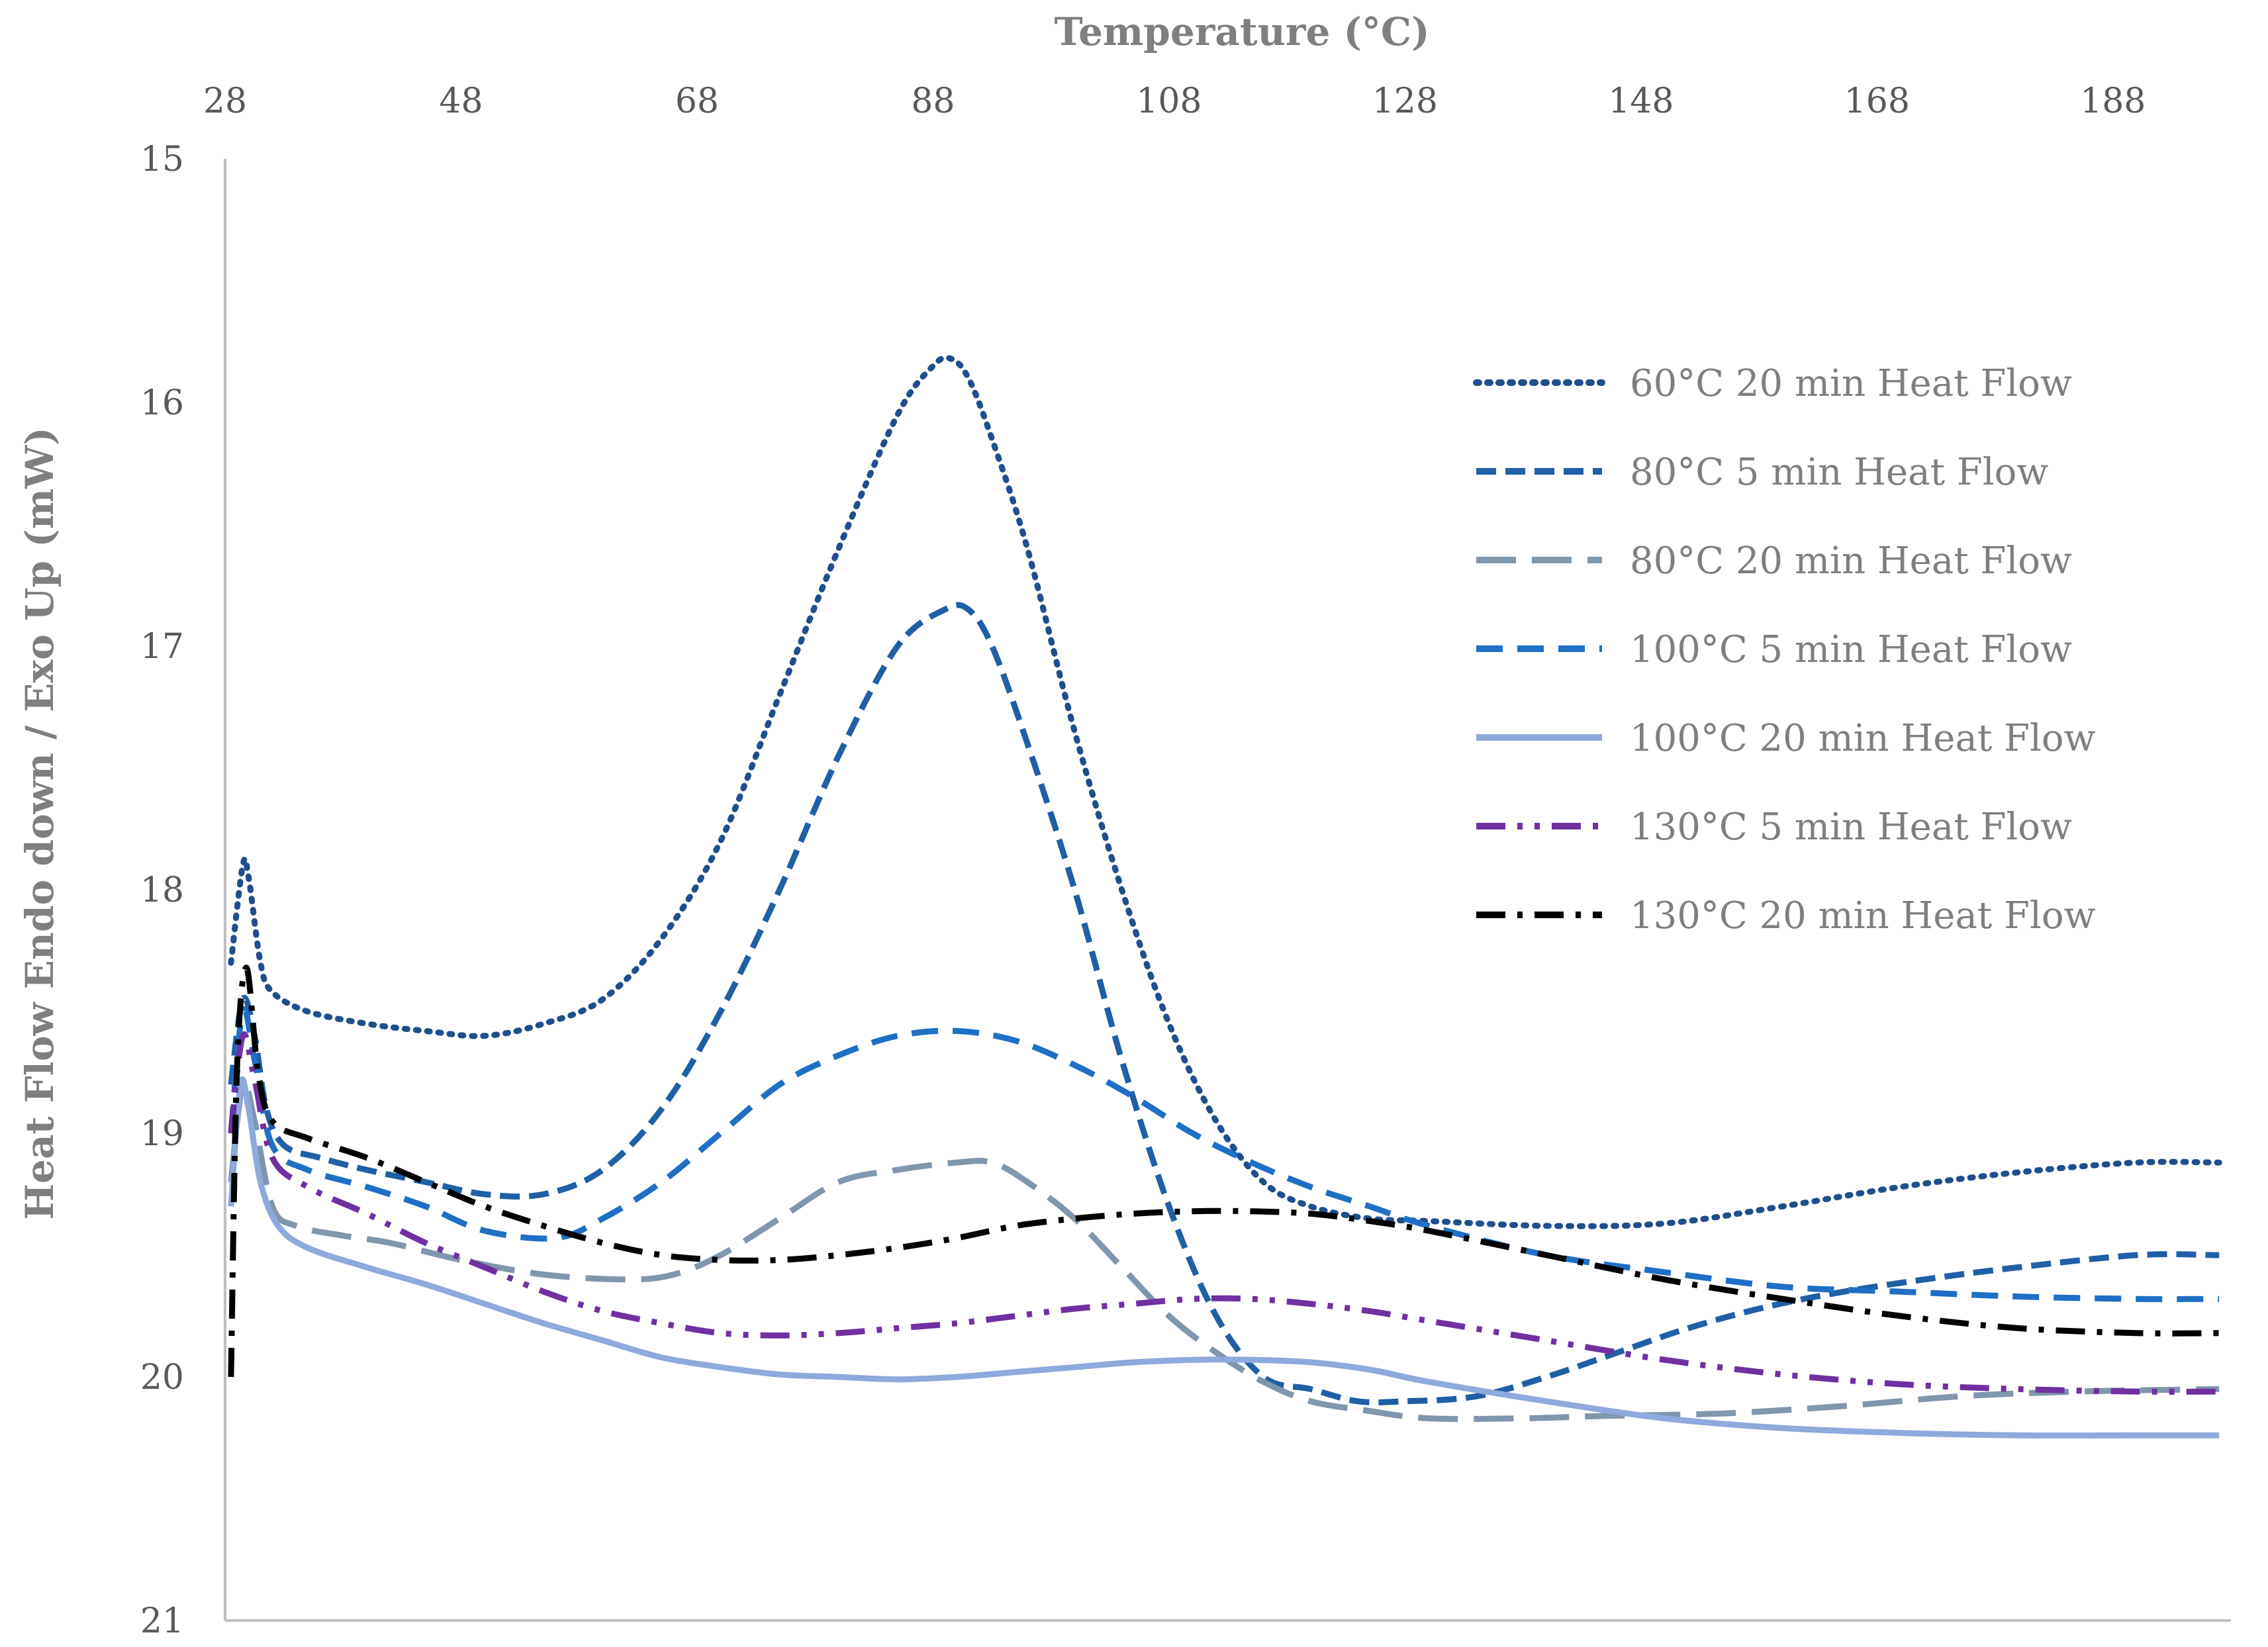 The height and width of the screenshot is (1647, 2268). What do you see at coordinates (162, 647) in the screenshot?
I see `y-tick-label-2: 17` at bounding box center [162, 647].